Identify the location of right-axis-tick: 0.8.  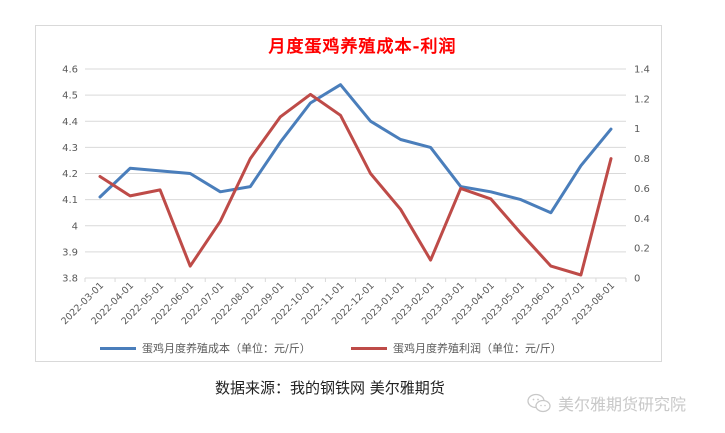
(642, 159).